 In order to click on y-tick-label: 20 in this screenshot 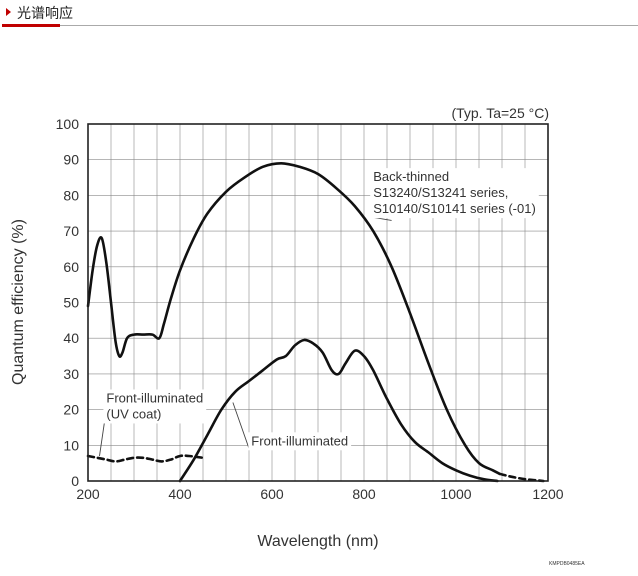, I will do `click(71, 410)`.